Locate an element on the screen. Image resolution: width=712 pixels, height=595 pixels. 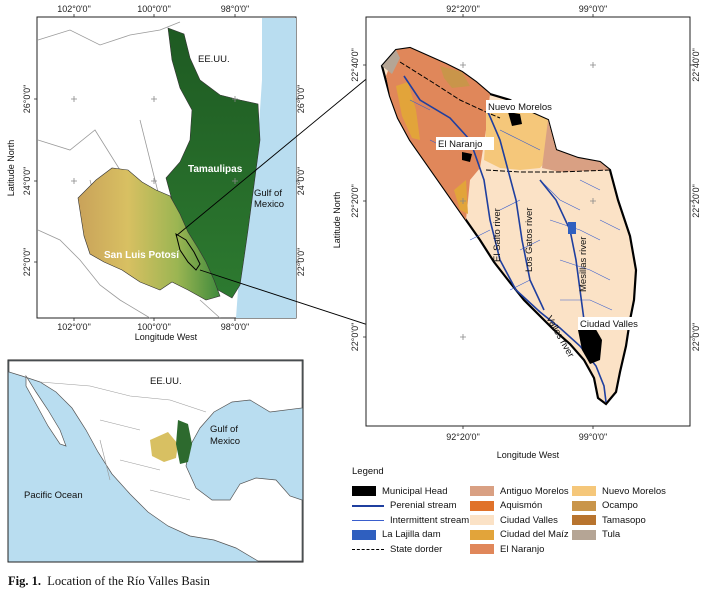
legend-label: Tula is located at coordinates (611, 534).